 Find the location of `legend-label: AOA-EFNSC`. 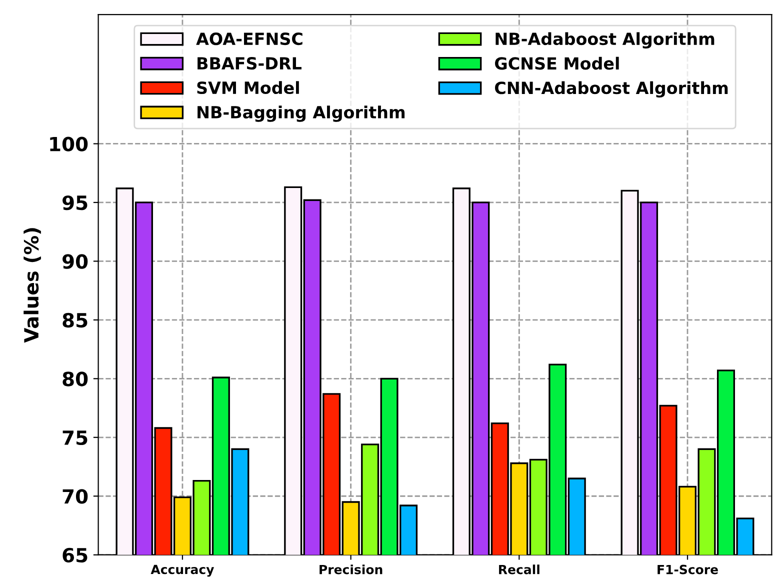

legend-label: AOA-EFNSC is located at coordinates (249, 39).